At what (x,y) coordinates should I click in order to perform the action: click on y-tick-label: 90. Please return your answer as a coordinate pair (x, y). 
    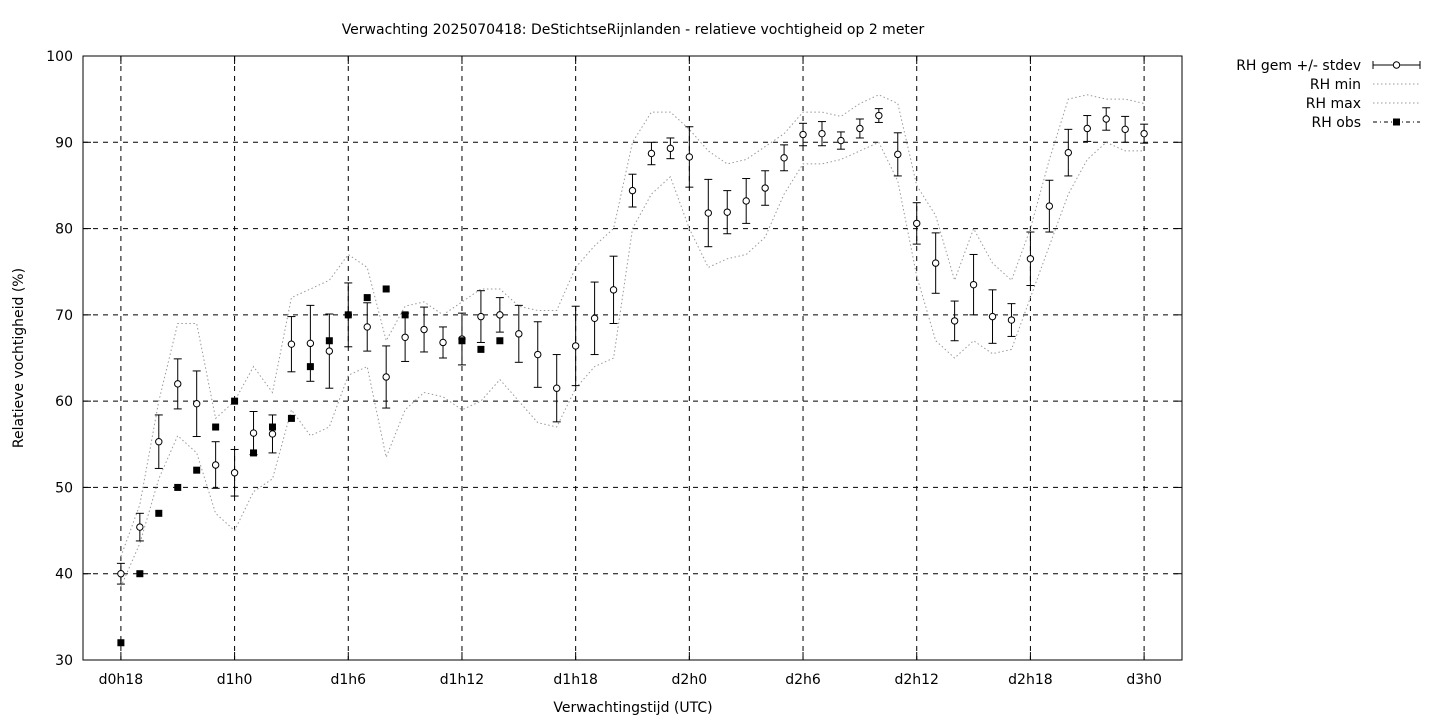
    Looking at the image, I should click on (64, 143).